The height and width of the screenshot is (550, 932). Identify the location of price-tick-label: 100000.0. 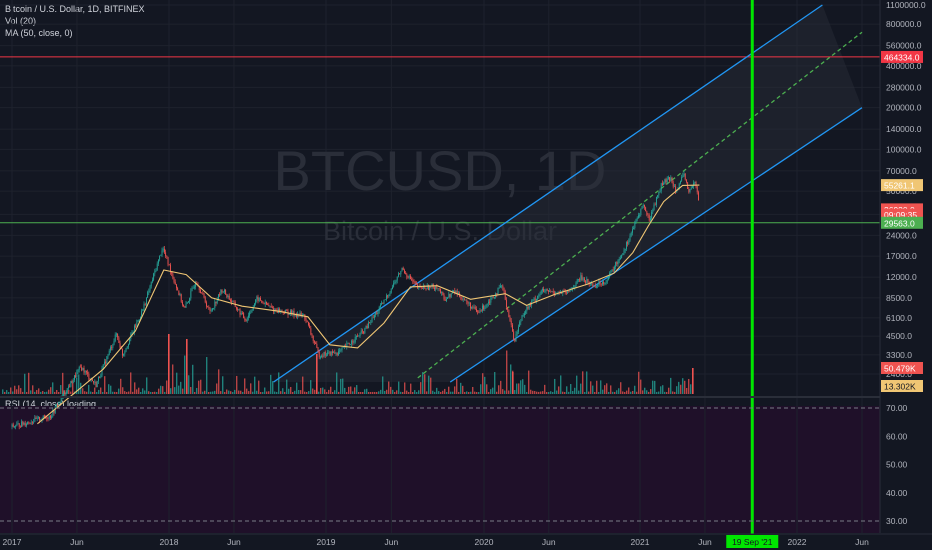
(904, 149).